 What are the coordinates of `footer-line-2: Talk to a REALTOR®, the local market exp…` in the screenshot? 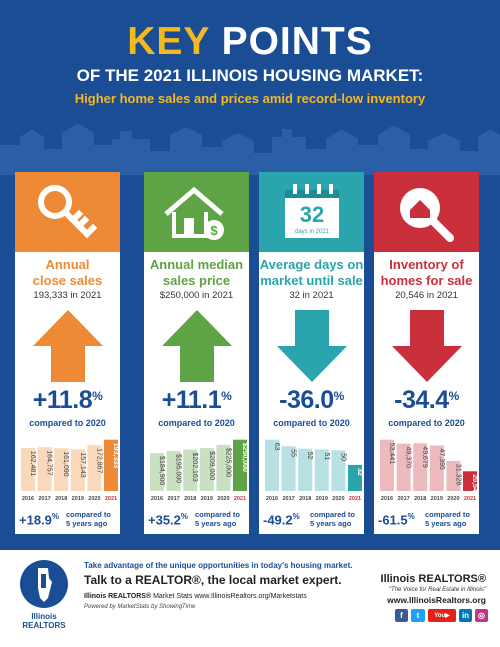 It's located at (213, 580).